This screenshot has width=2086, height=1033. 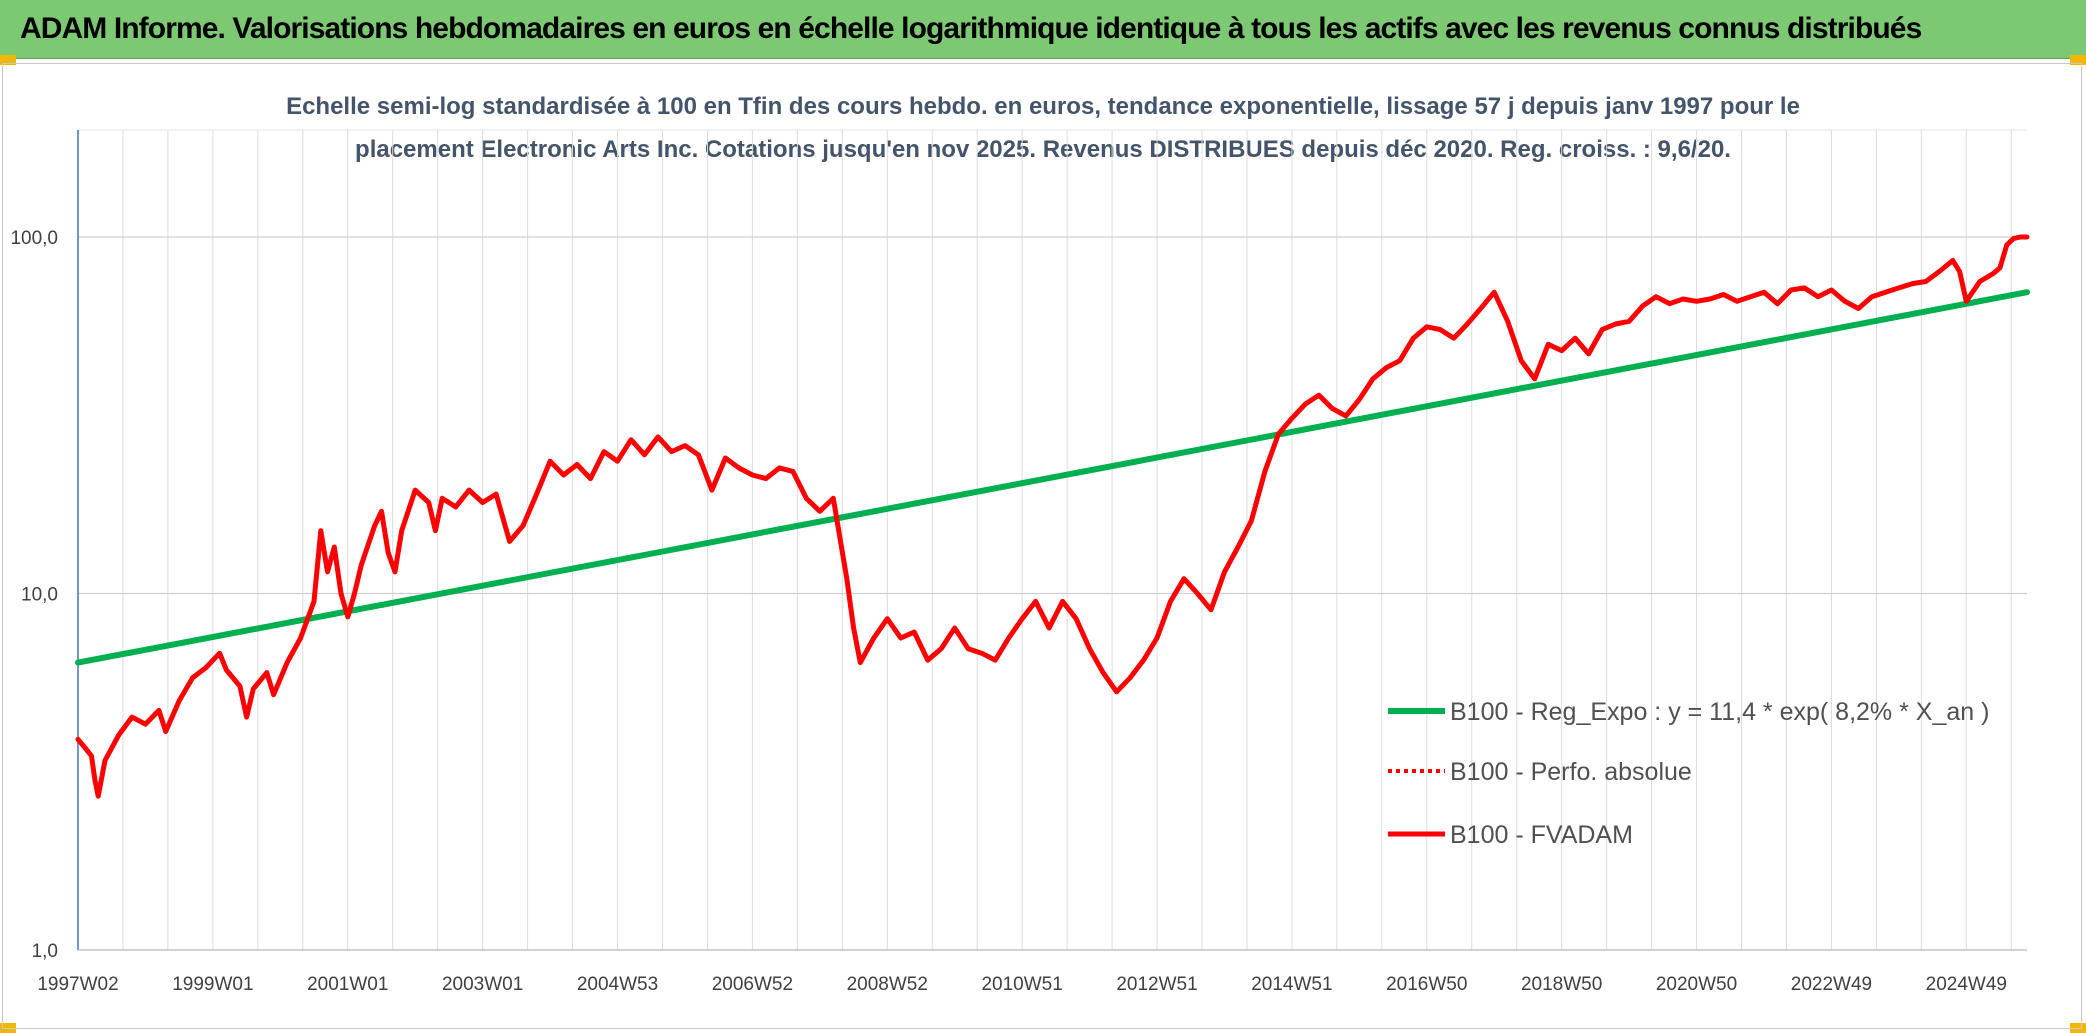 What do you see at coordinates (617, 984) in the screenshot?
I see `x-tick-label: 2004W53` at bounding box center [617, 984].